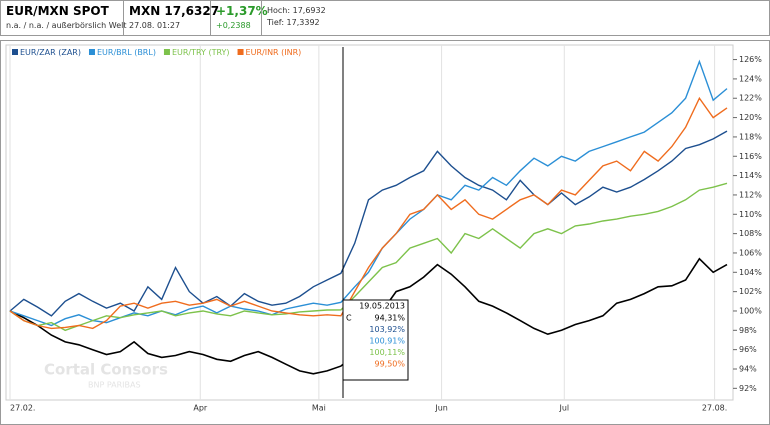 The width and height of the screenshot is (770, 425). I want to click on y-tick-label: 116%, so click(750, 156).